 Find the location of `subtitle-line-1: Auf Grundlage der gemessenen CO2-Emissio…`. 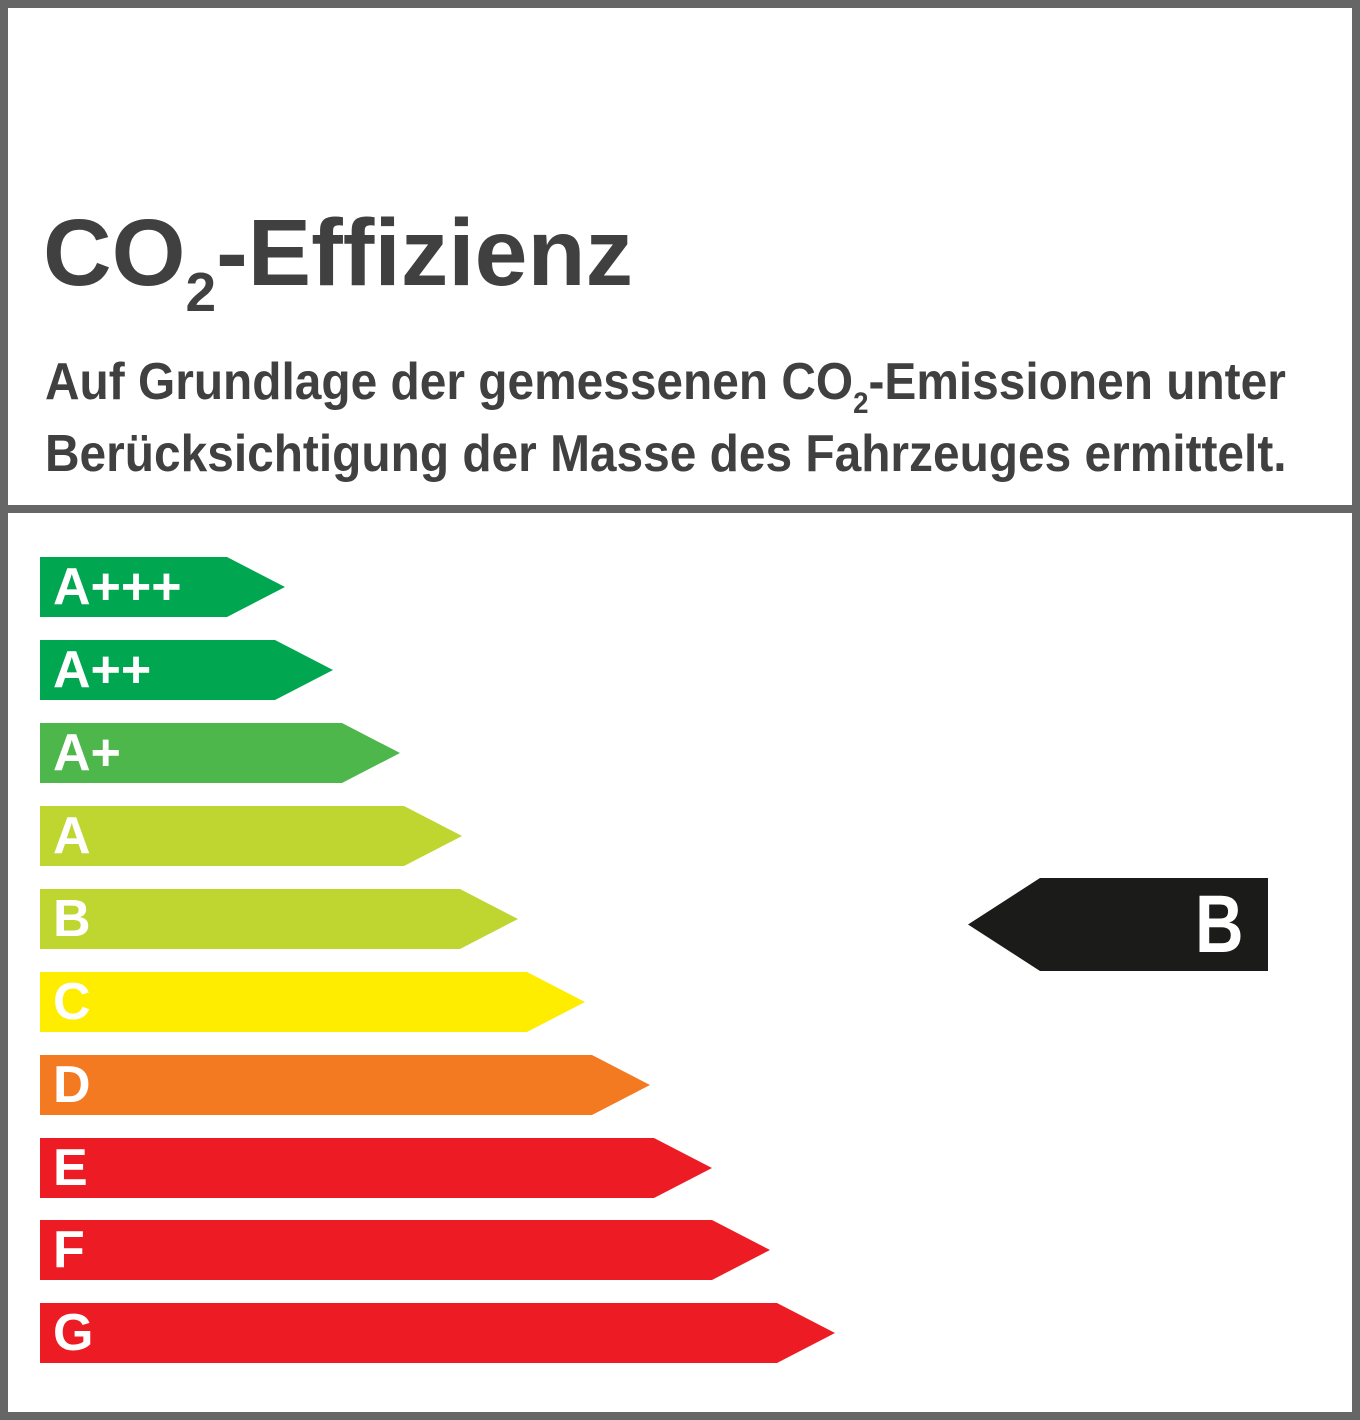

subtitle-line-1: Auf Grundlage der gemessenen CO2-Emissio… is located at coordinates (666, 386).